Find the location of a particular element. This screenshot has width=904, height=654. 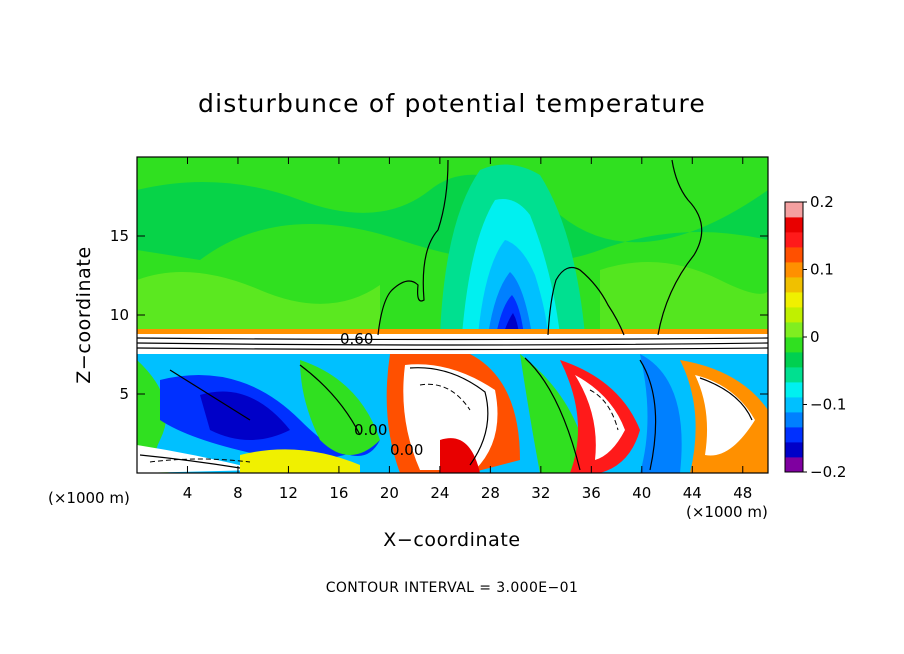

x-axis-label: X−coordinate is located at coordinates (451, 540).